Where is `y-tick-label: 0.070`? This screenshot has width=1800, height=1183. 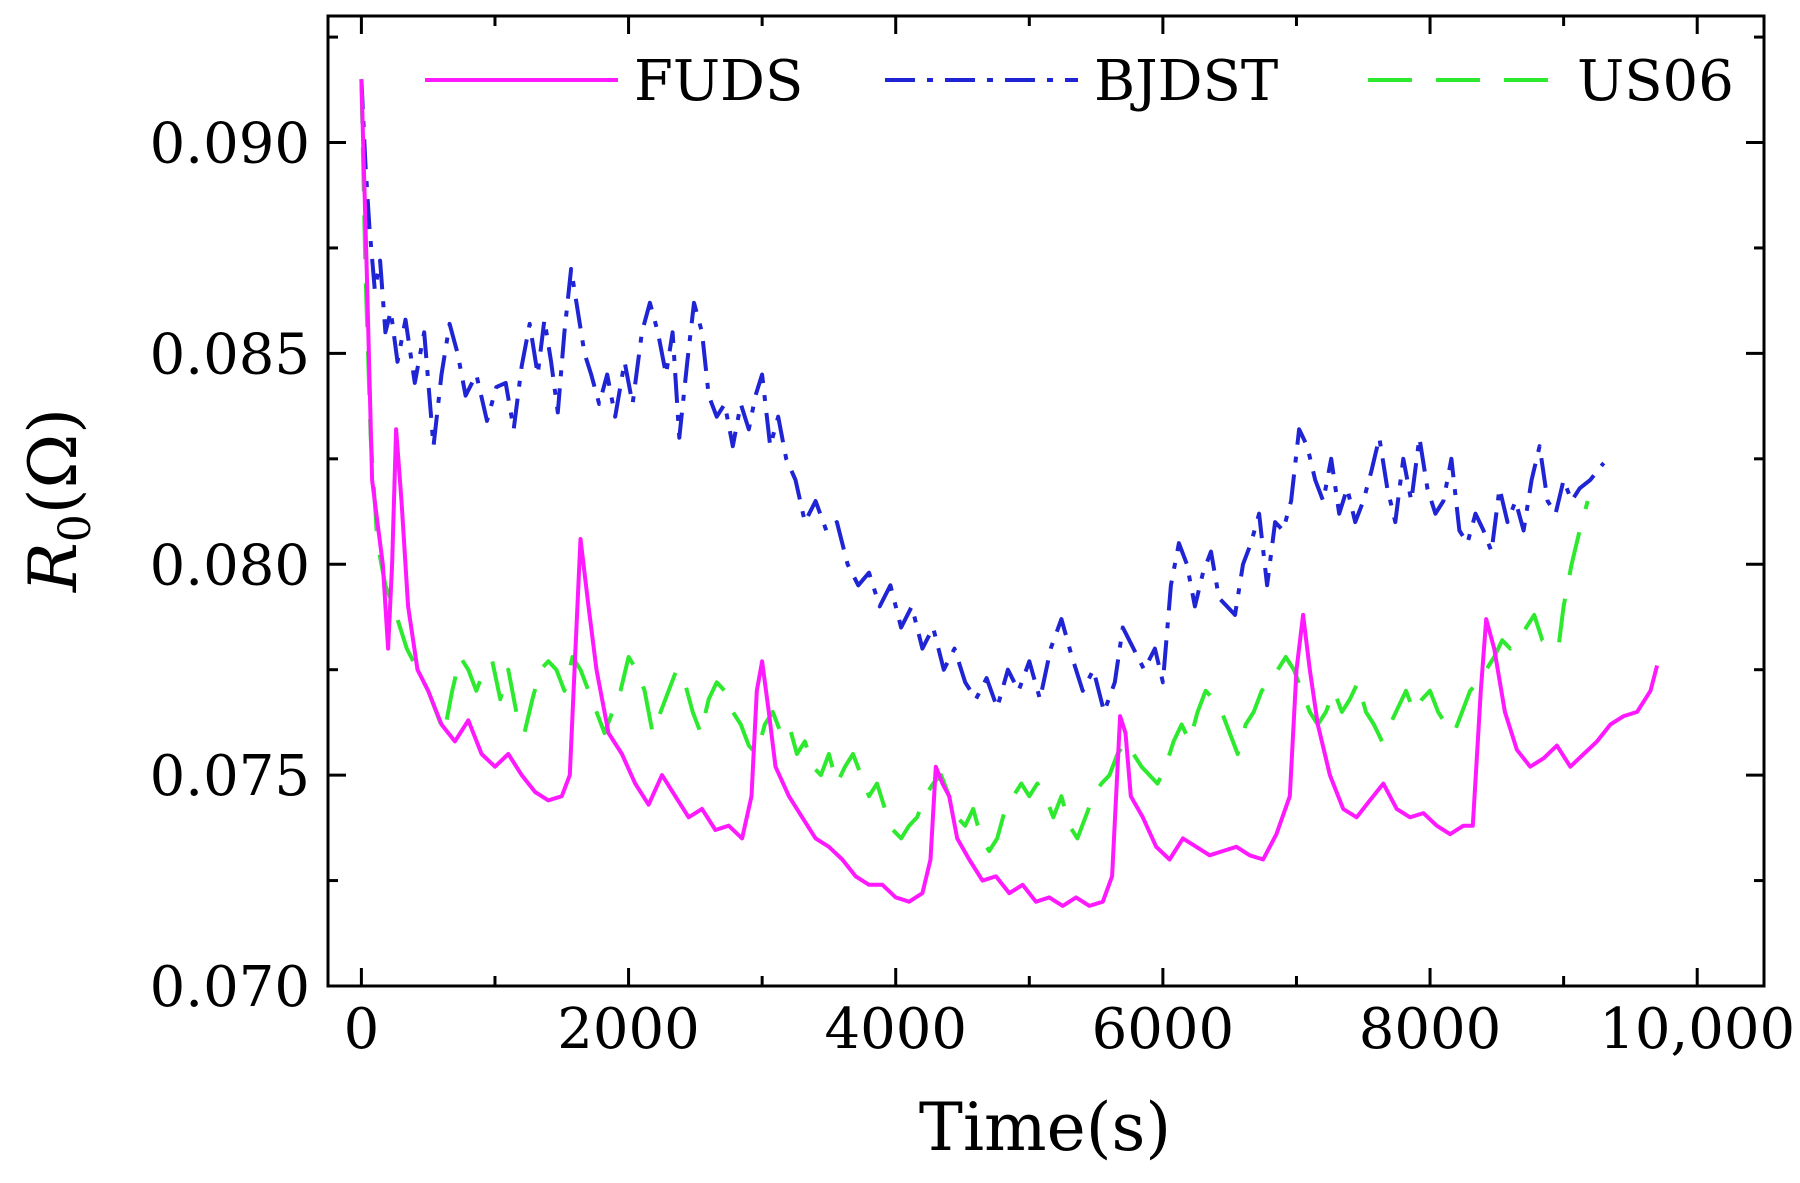
y-tick-label: 0.070 is located at coordinates (230, 987).